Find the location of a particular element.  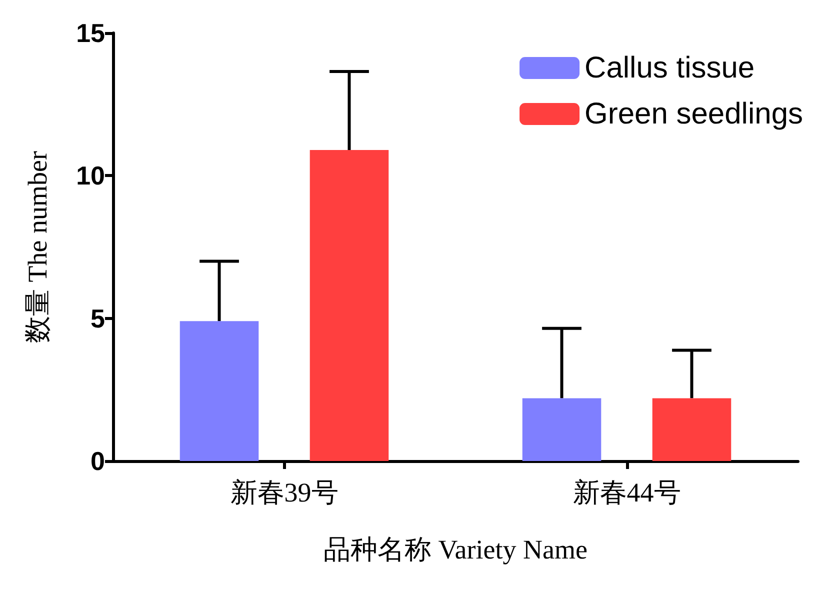

legend-label: Callus tissue is located at coordinates (669, 68).